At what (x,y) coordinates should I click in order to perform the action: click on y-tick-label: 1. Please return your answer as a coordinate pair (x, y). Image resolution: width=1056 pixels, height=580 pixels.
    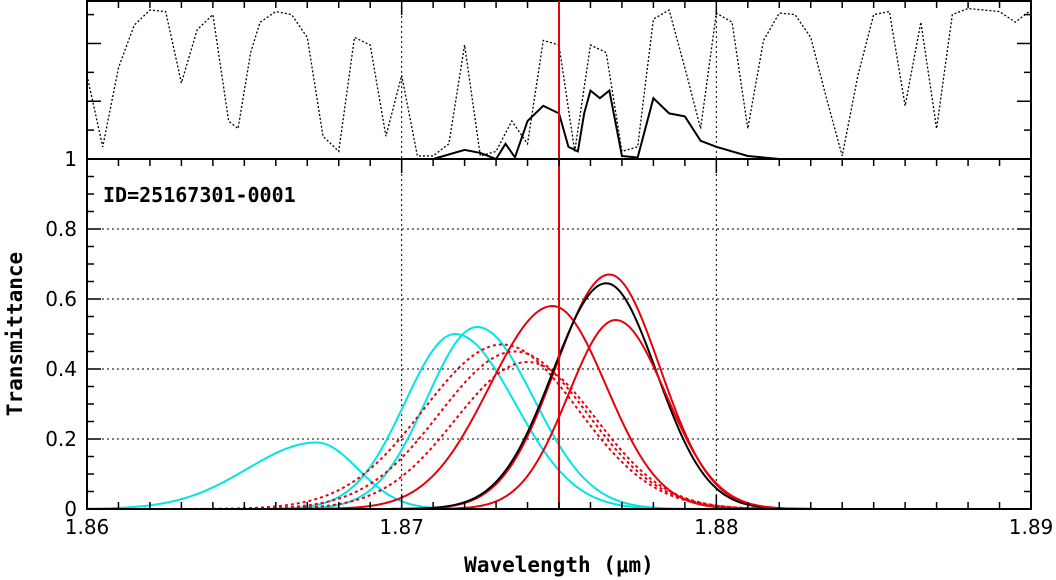
    Looking at the image, I should click on (70, 159).